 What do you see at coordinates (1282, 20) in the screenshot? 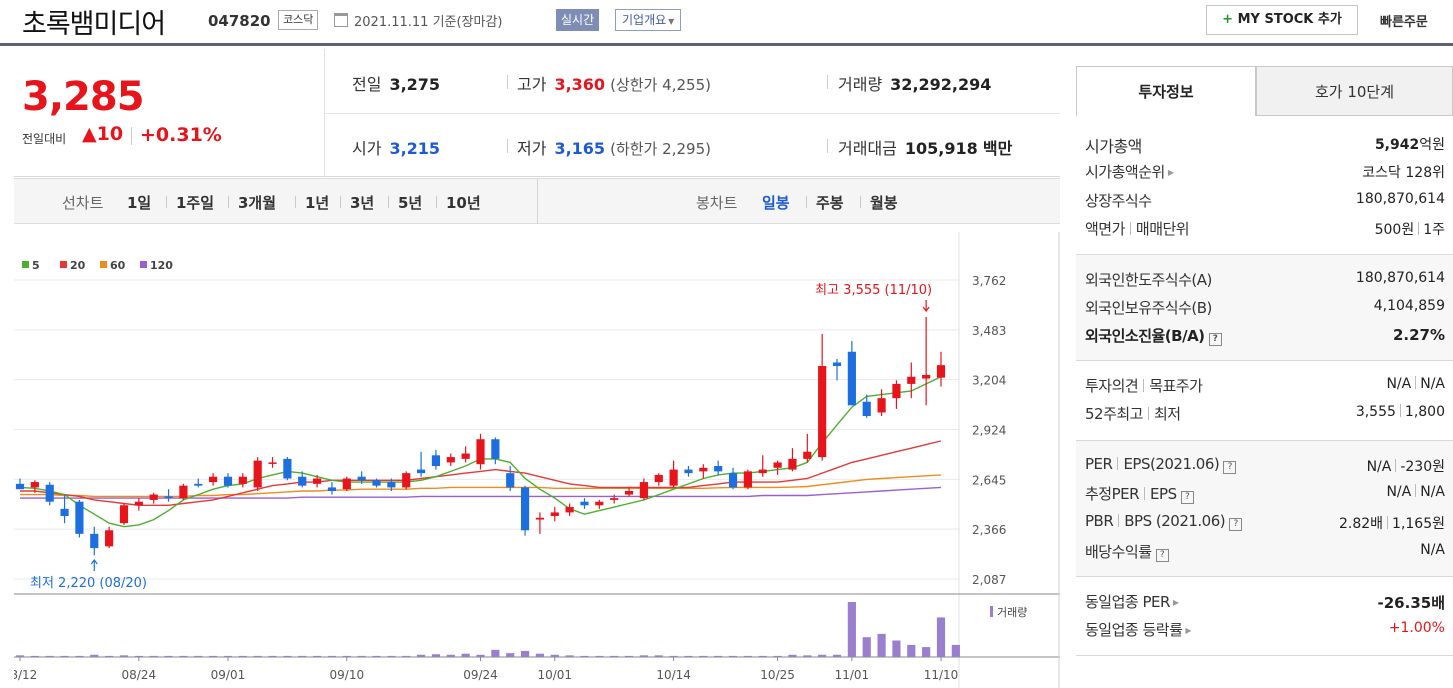
I see `add-mystock-button: + MY STOCK 추가` at bounding box center [1282, 20].